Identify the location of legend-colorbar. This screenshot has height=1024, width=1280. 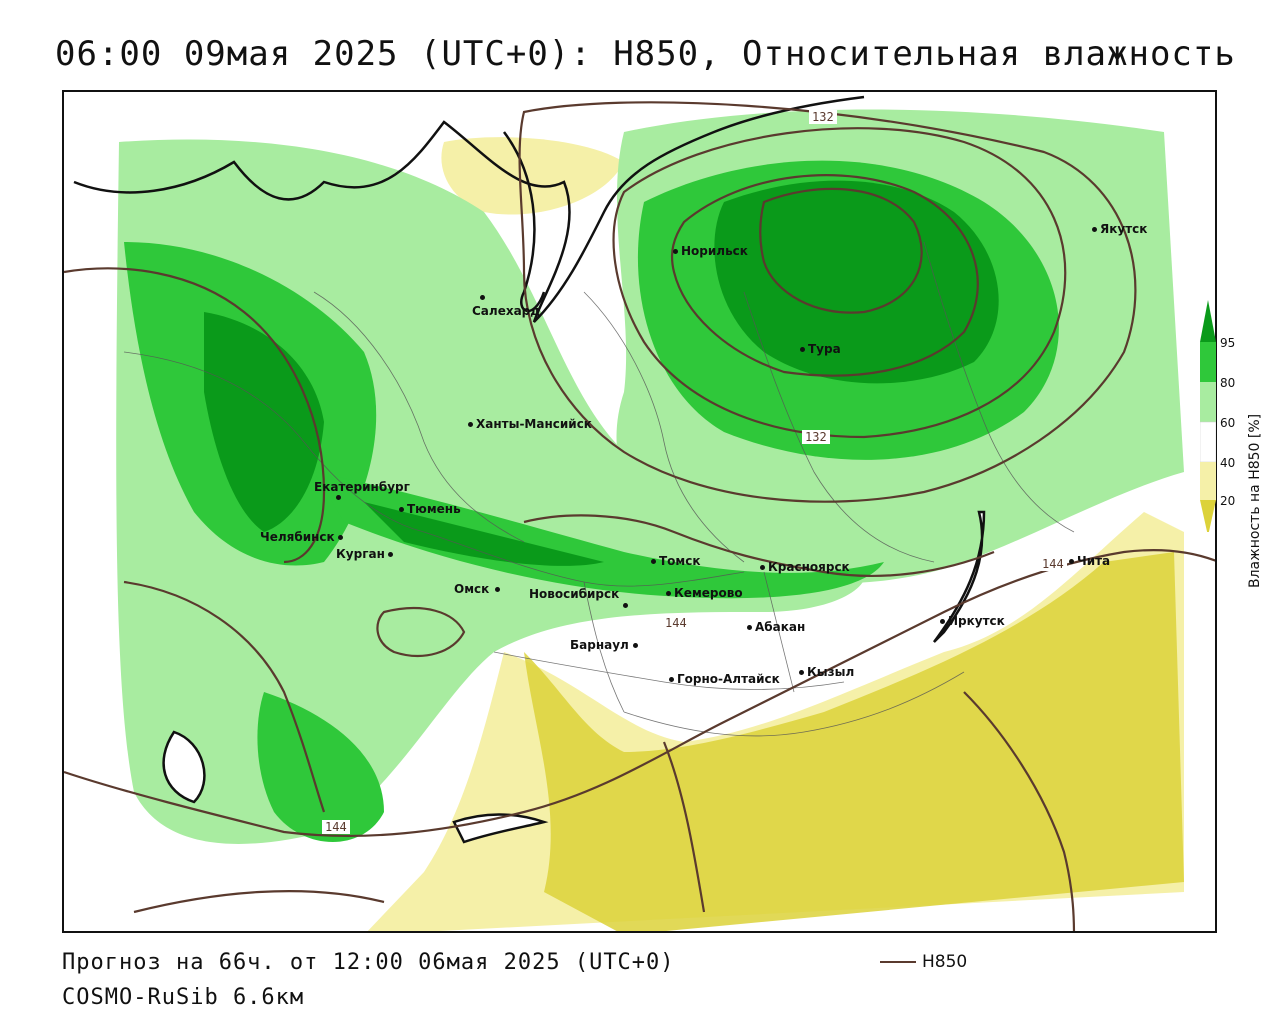
(1208, 416).